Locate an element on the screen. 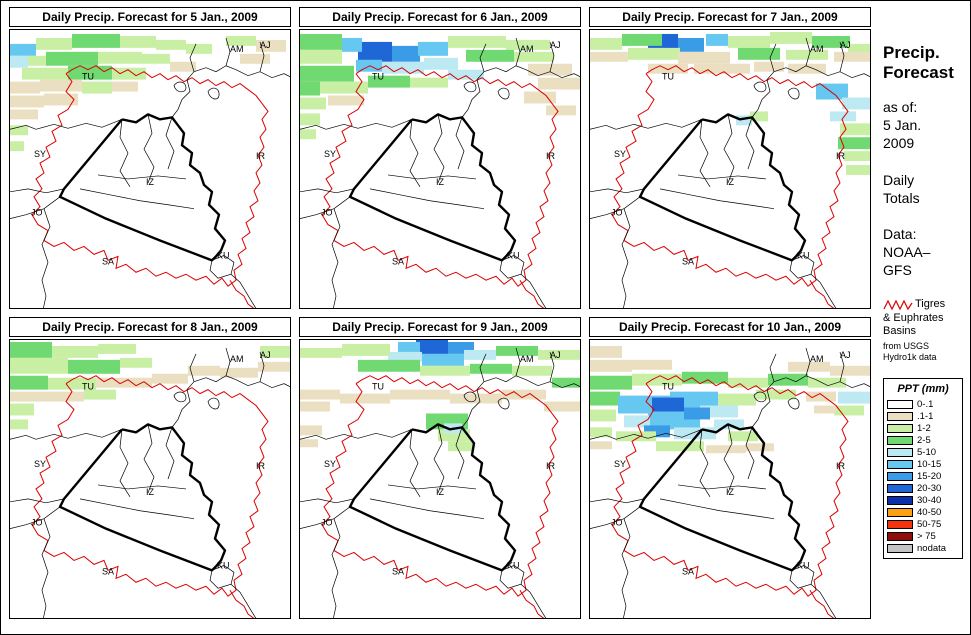 The height and width of the screenshot is (635, 971). legend-entry: > 75 is located at coordinates (923, 537).